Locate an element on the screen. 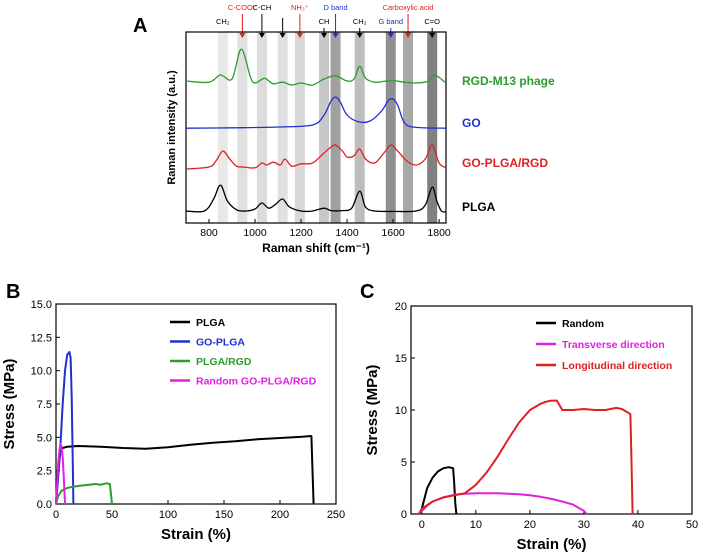  series-label-go: GO is located at coordinates (471, 123).